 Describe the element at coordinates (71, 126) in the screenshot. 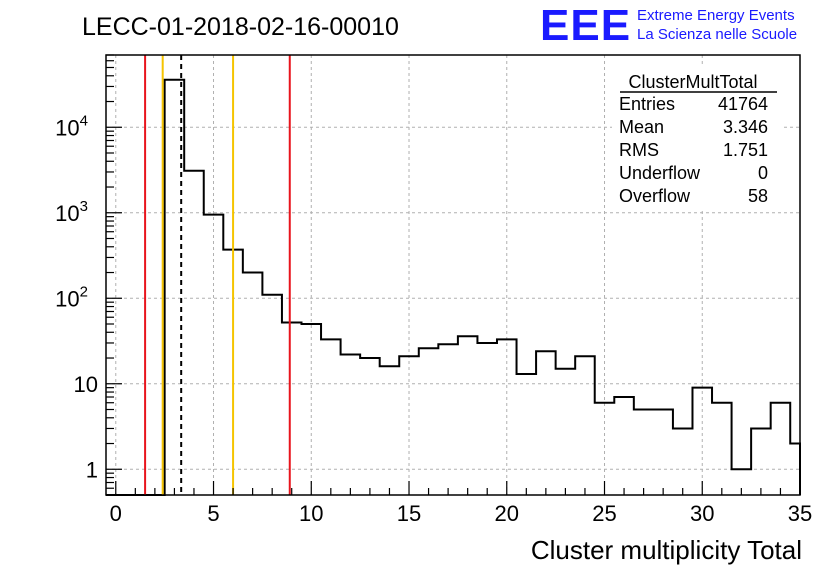

I see `y-tick-label: 10⁴` at that location.